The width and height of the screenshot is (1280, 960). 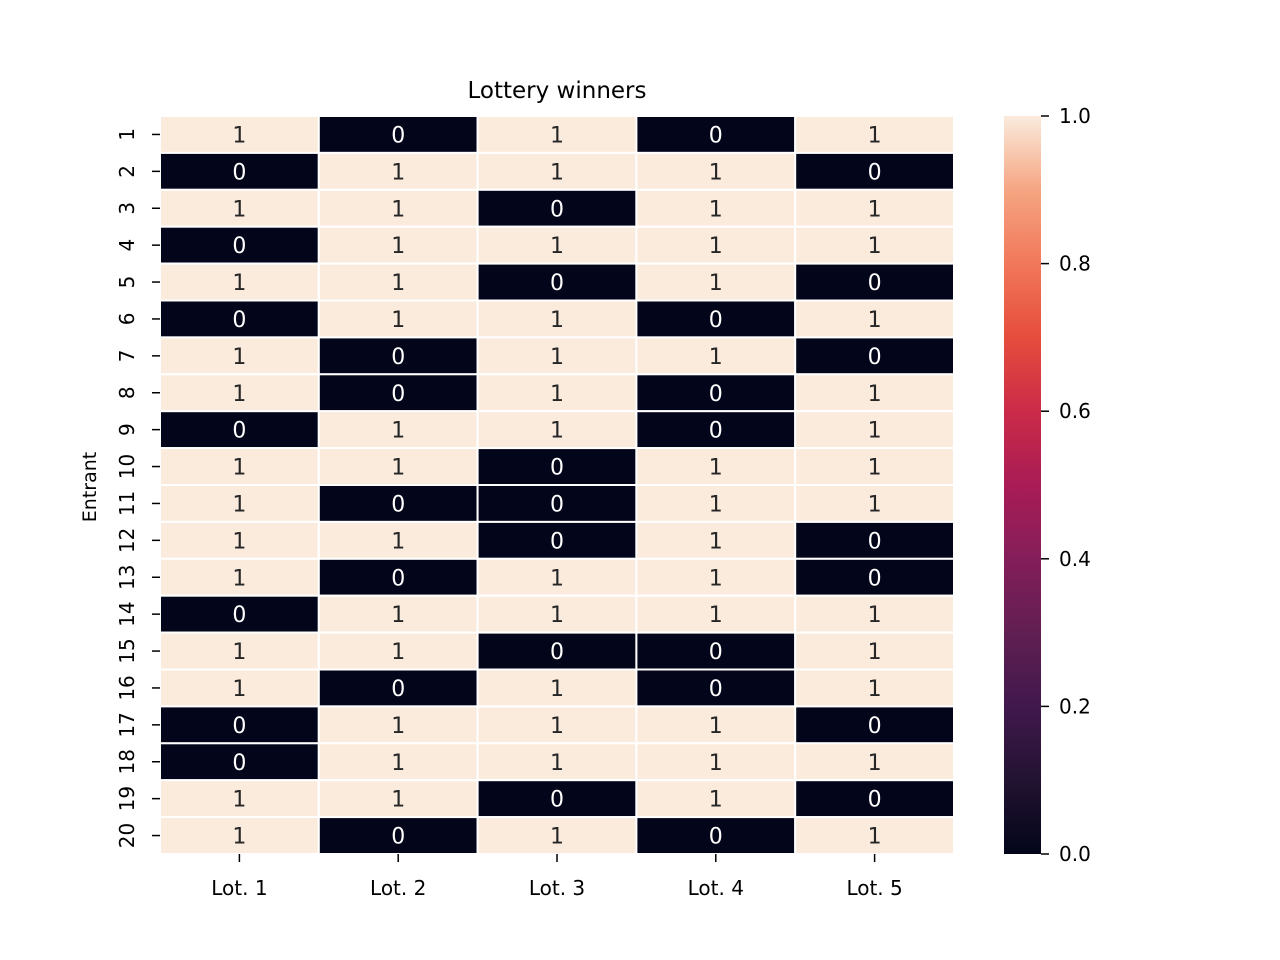 I want to click on colorbar, so click(x=1022, y=485).